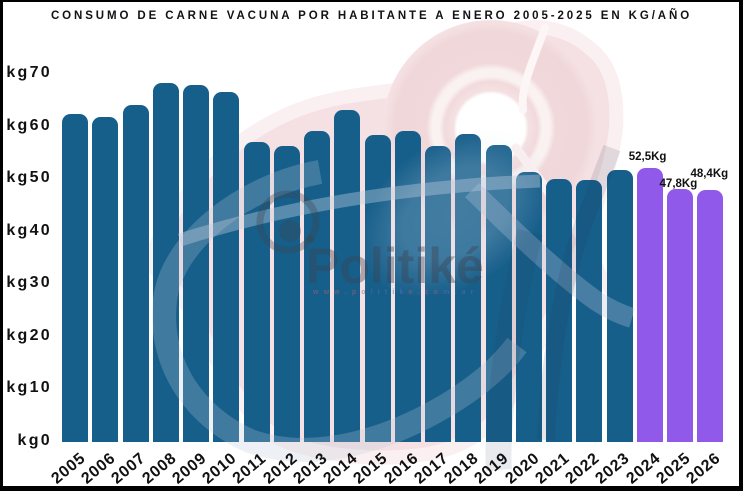 This screenshot has height=491, width=743. What do you see at coordinates (395, 266) in the screenshot?
I see `svg-text: Politiké` at bounding box center [395, 266].